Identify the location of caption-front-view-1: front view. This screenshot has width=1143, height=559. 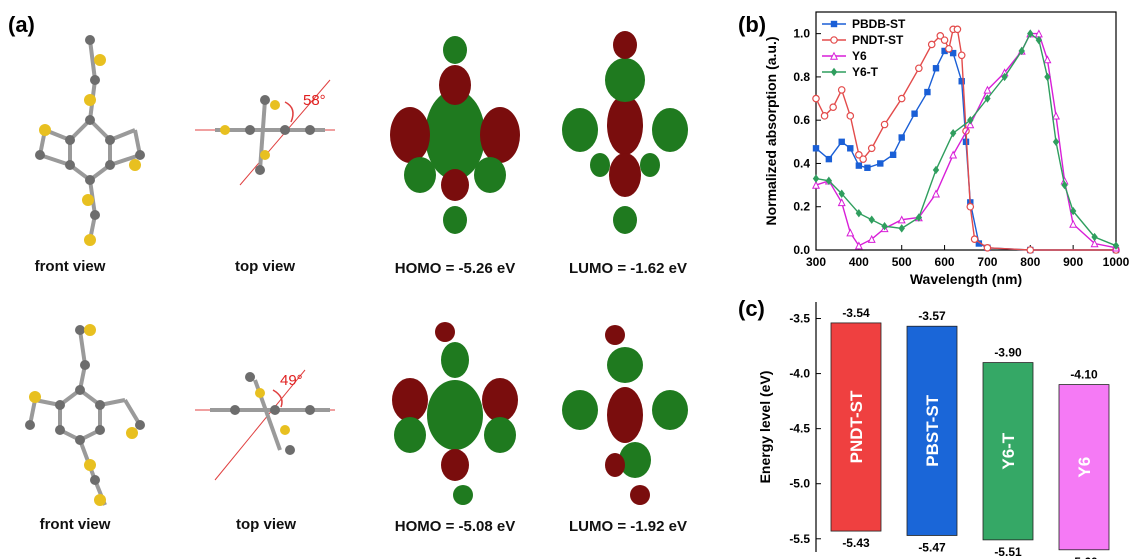
(70, 266).